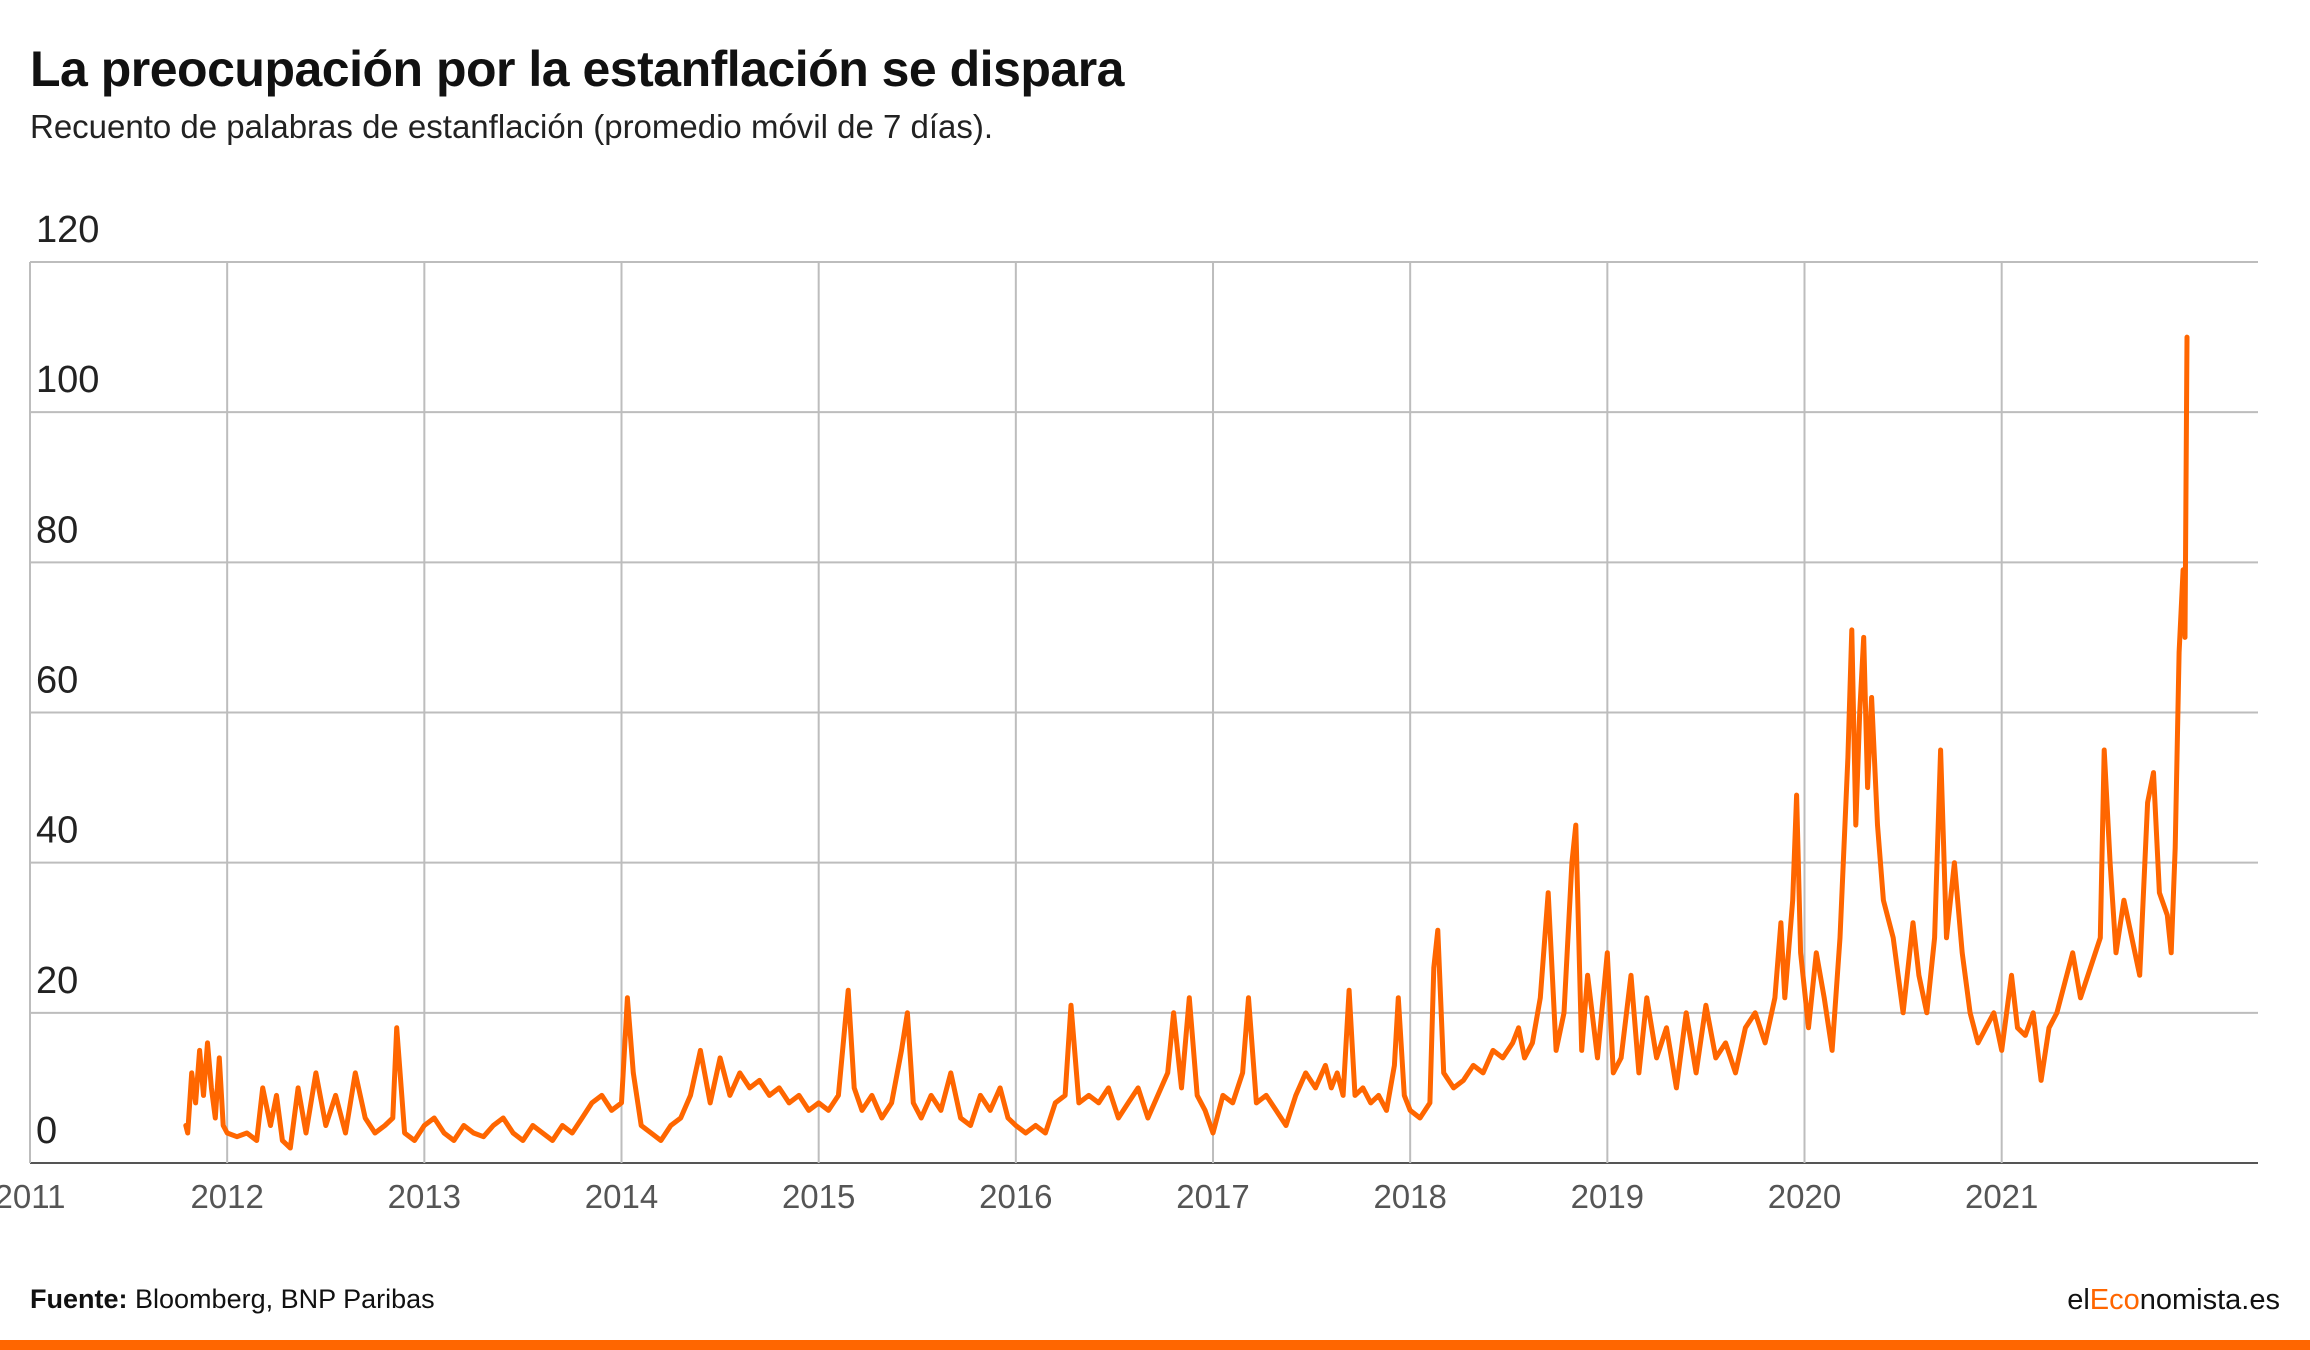  I want to click on y-tick-label: 80, so click(57, 530).